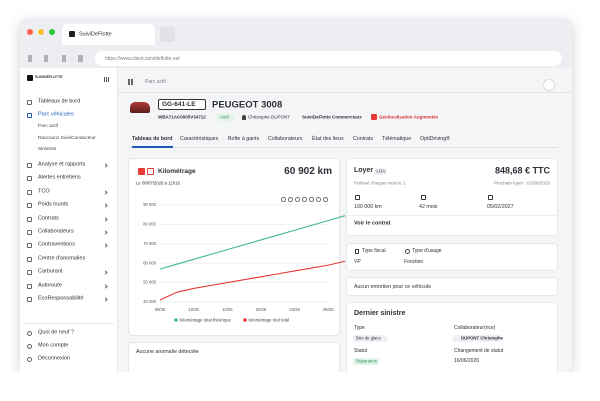  I want to click on car-icon, so click(140, 107).